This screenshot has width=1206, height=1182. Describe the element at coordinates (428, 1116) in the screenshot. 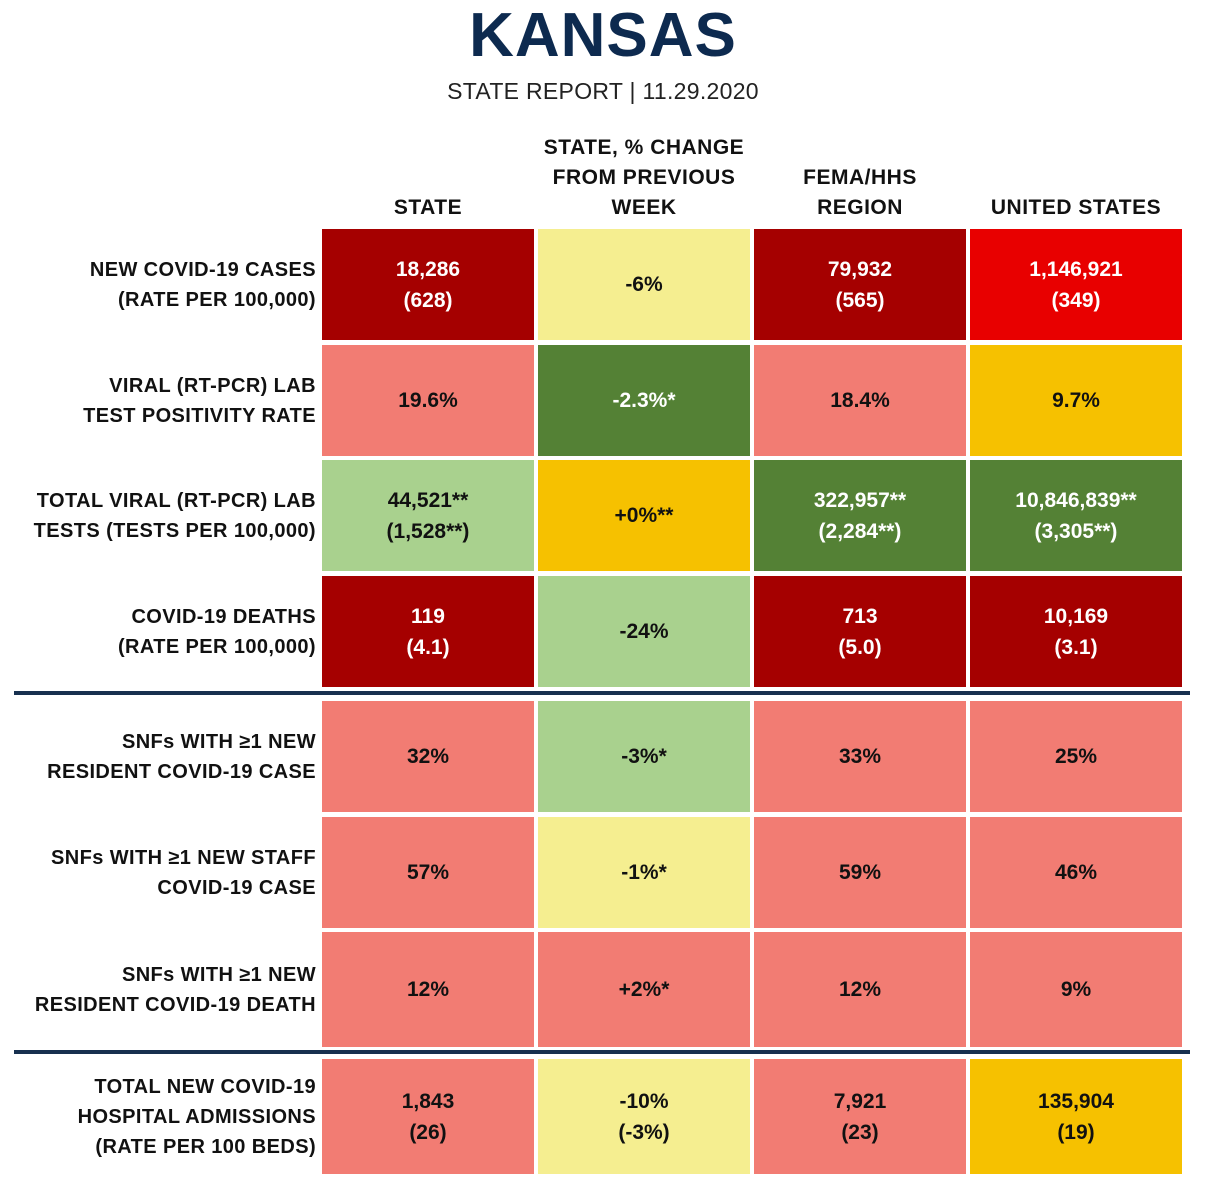

I see `metric-cell: 1,843 (26)` at that location.